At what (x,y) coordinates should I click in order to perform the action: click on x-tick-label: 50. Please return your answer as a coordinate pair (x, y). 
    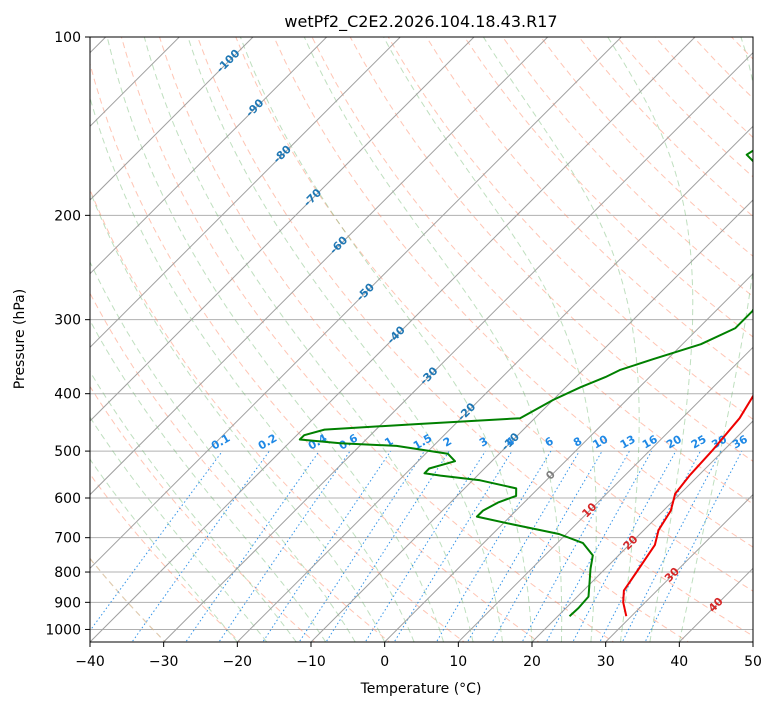
    Looking at the image, I should click on (753, 662).